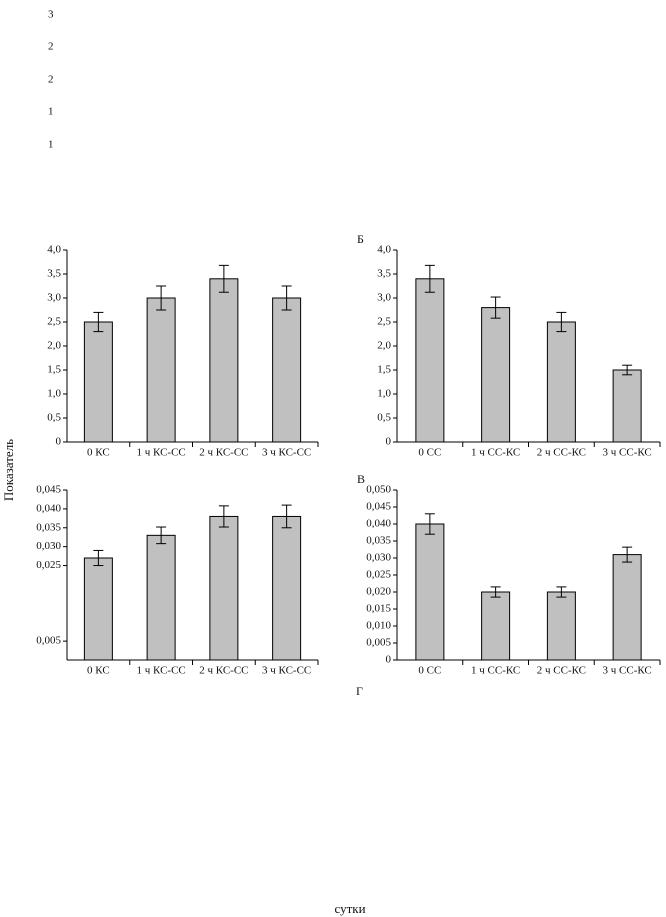  What do you see at coordinates (349, 908) in the screenshot?
I see `x-axis-label: сутки` at bounding box center [349, 908].